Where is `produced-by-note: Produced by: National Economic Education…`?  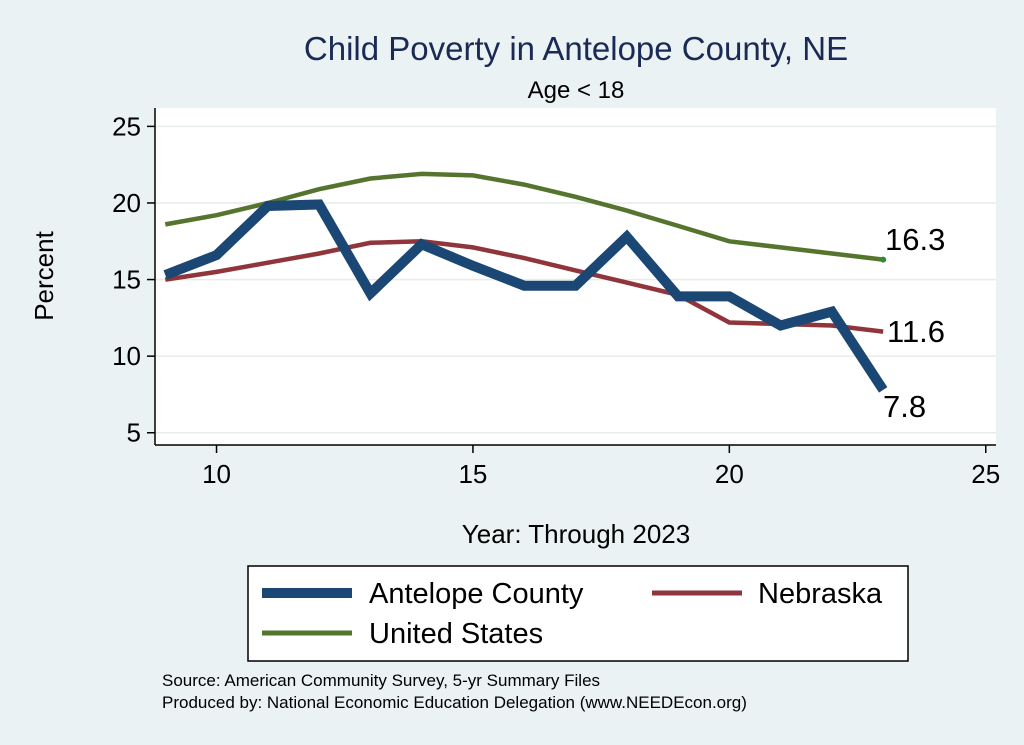
produced-by-note: Produced by: National Economic Education… is located at coordinates (454, 702).